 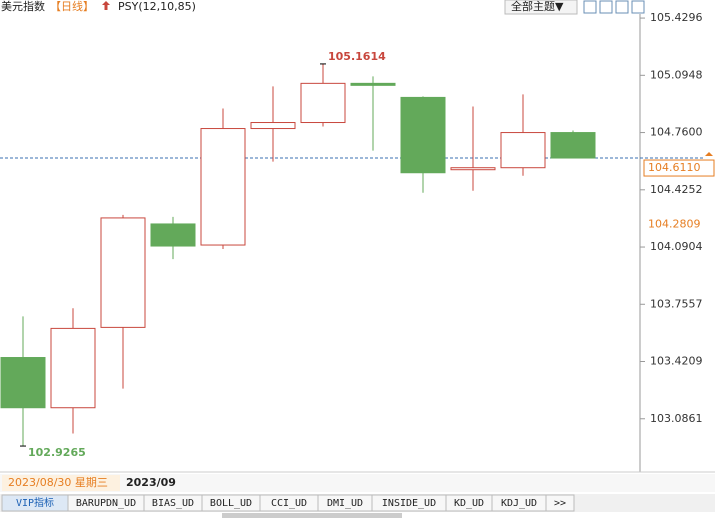 I want to click on high-label: 105.1614, so click(x=357, y=56).